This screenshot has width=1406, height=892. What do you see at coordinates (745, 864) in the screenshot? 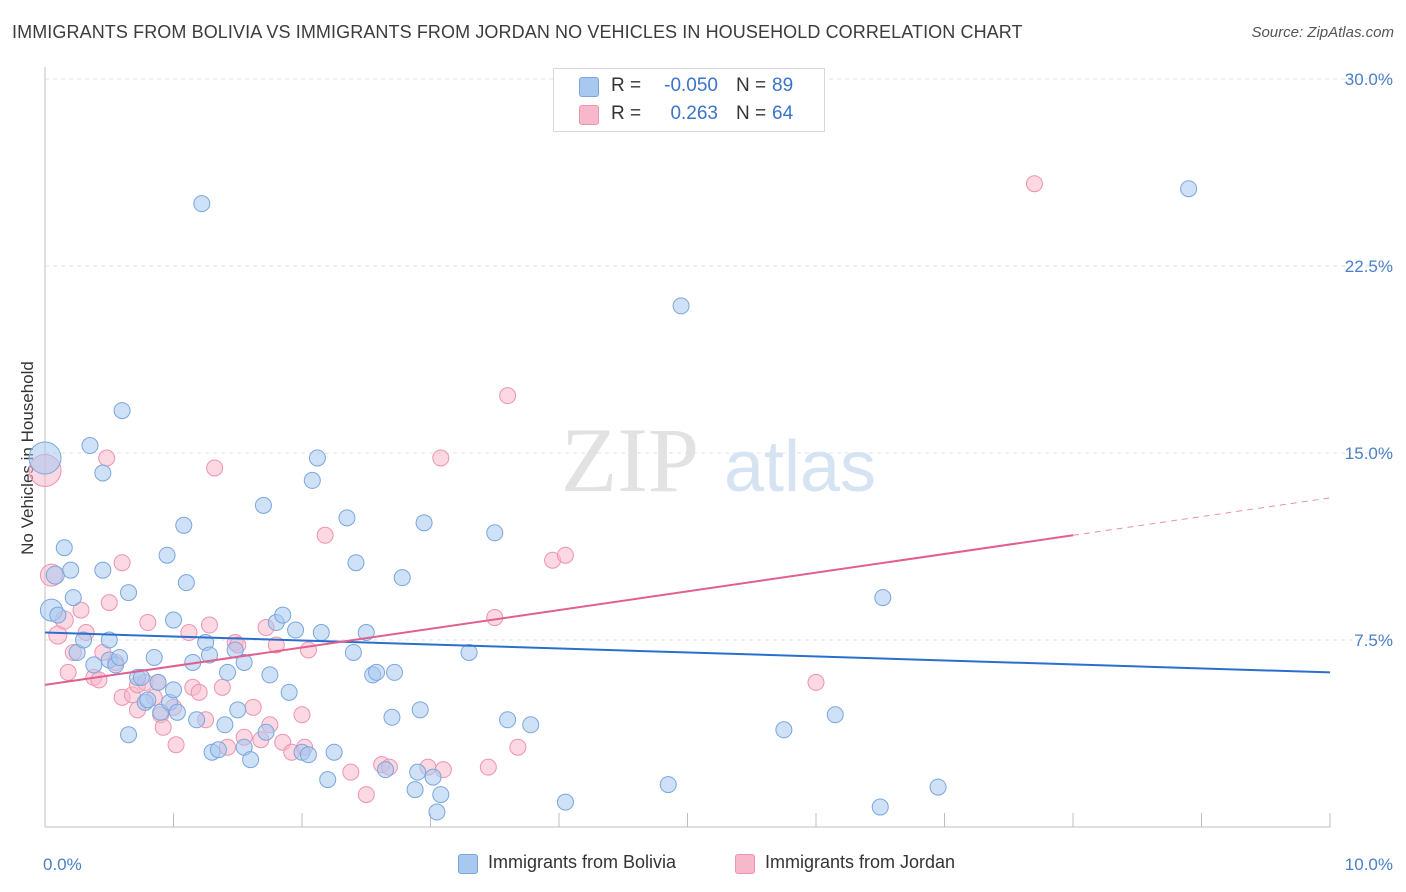
I see `legend-jordan-swatch-icon` at bounding box center [745, 864].